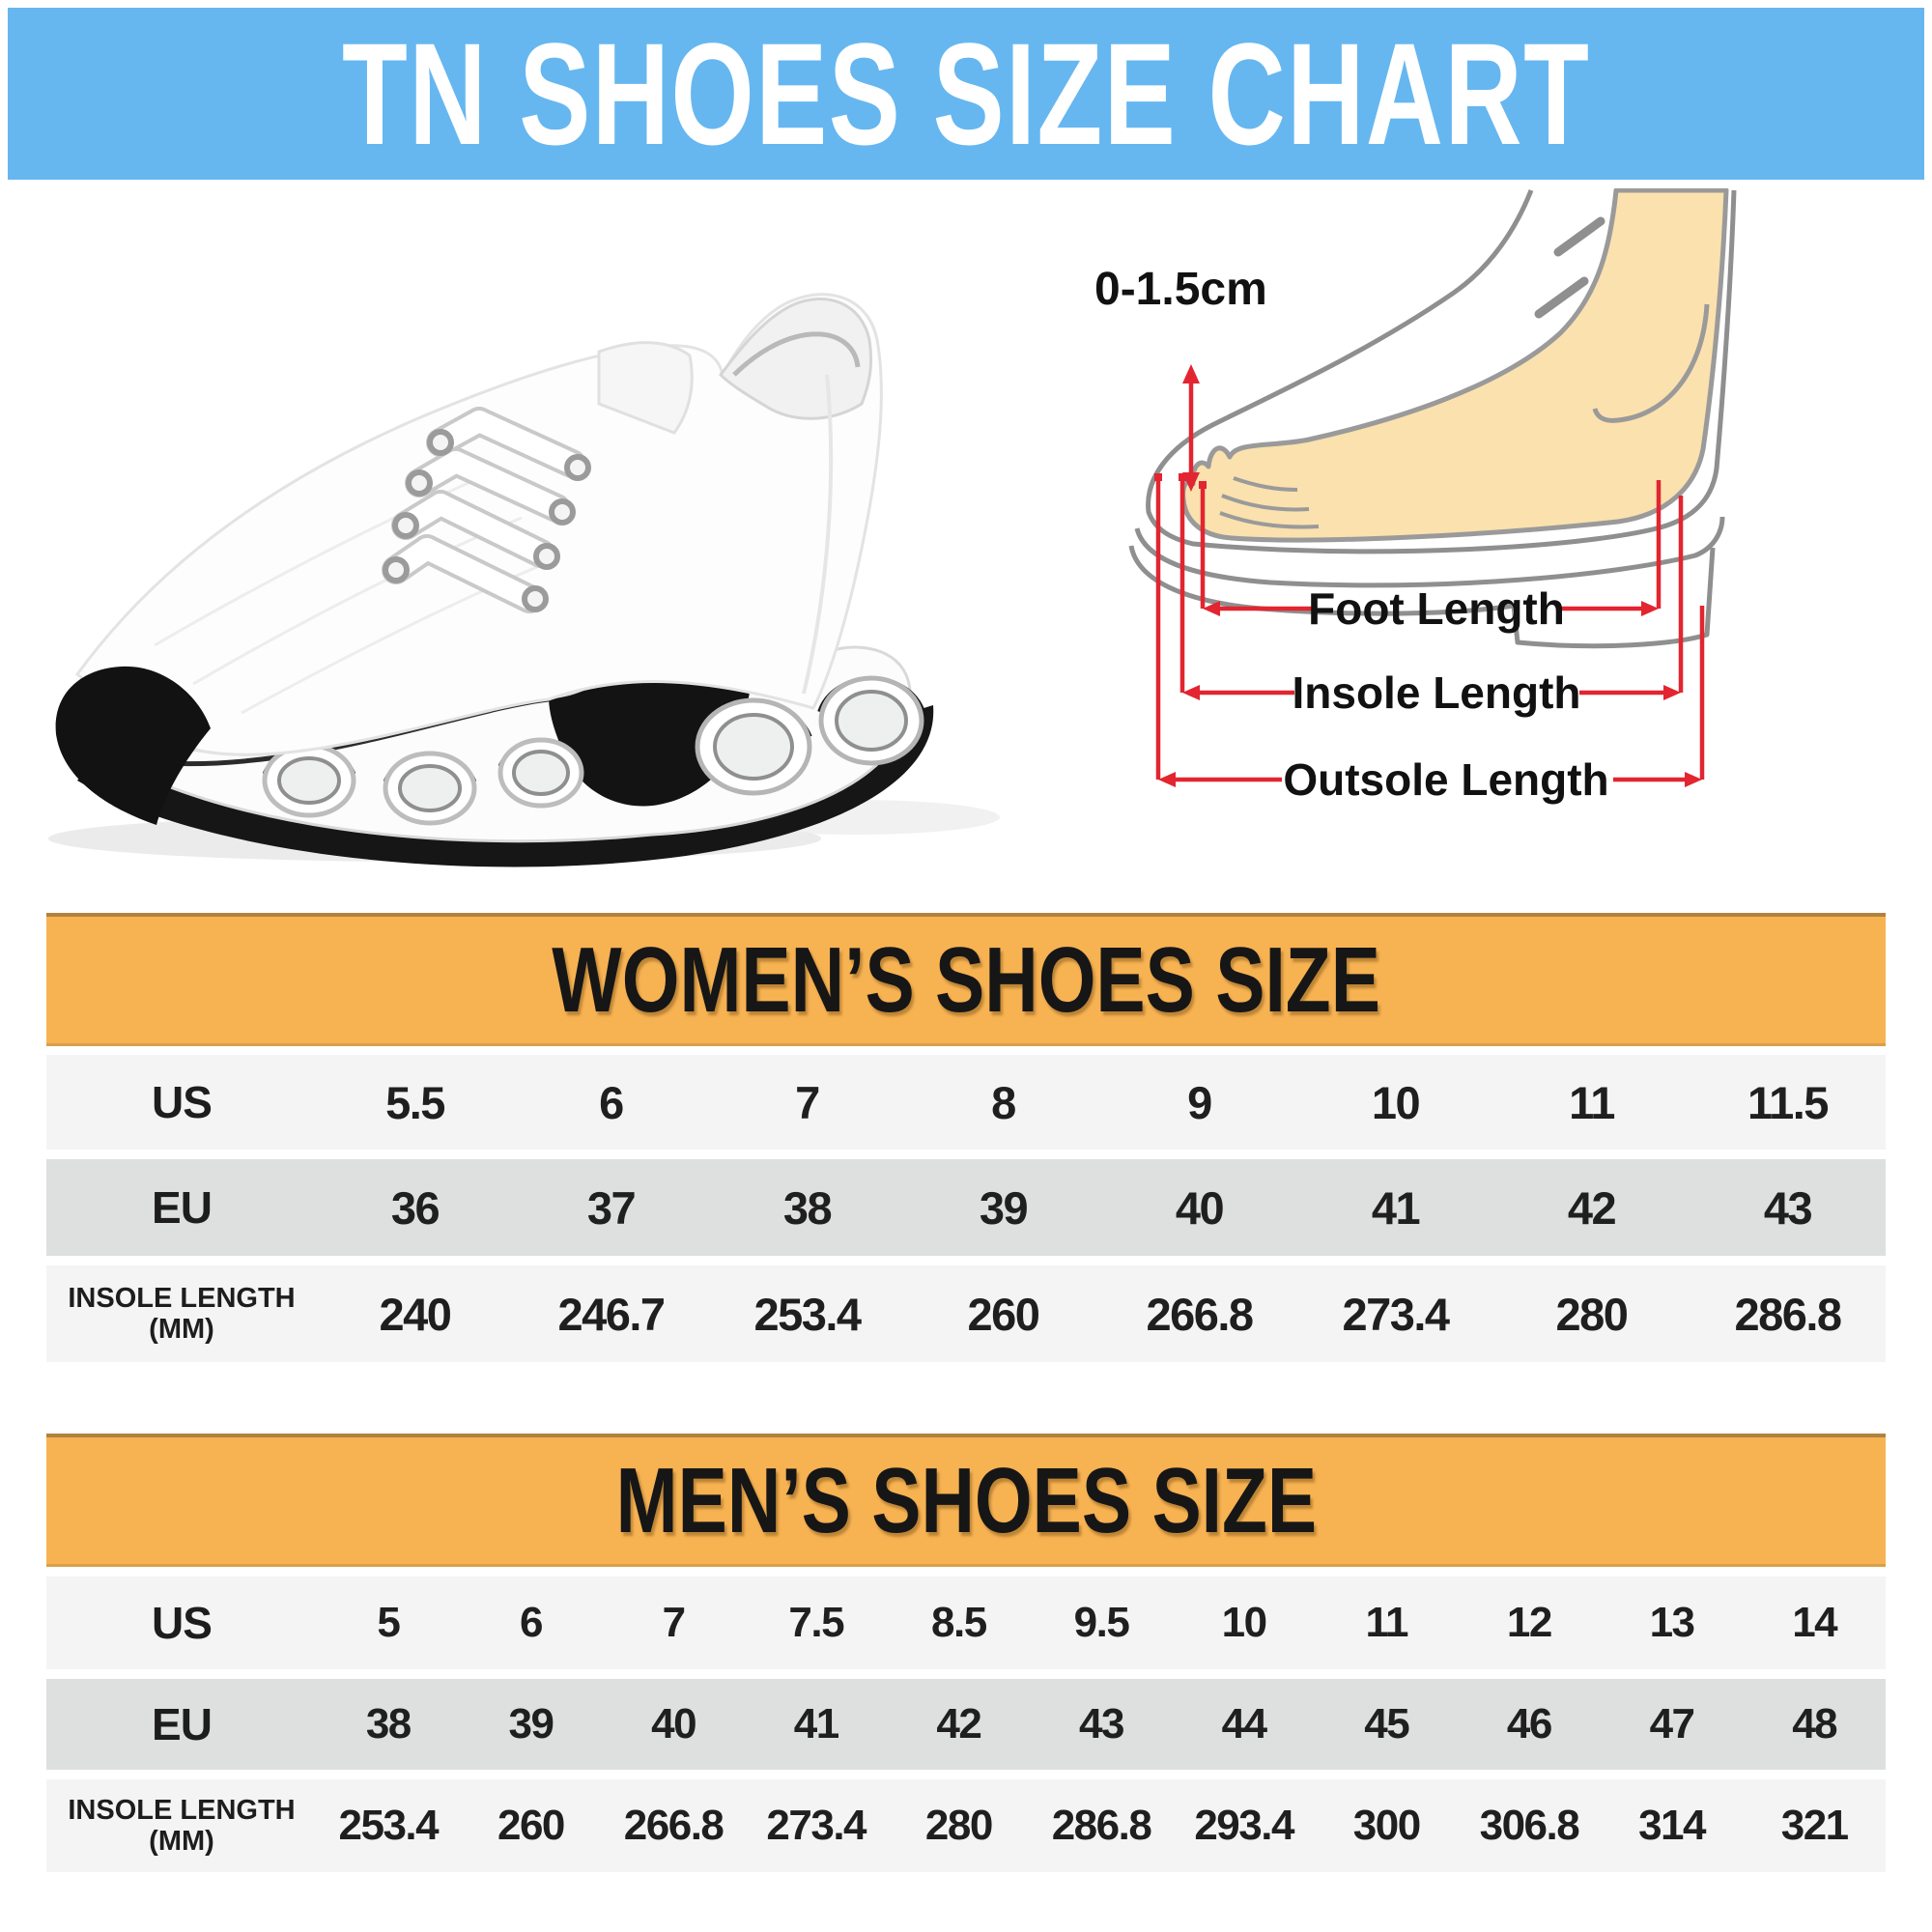  Describe the element at coordinates (415, 1102) in the screenshot. I see `size-cell: 5.5` at that location.